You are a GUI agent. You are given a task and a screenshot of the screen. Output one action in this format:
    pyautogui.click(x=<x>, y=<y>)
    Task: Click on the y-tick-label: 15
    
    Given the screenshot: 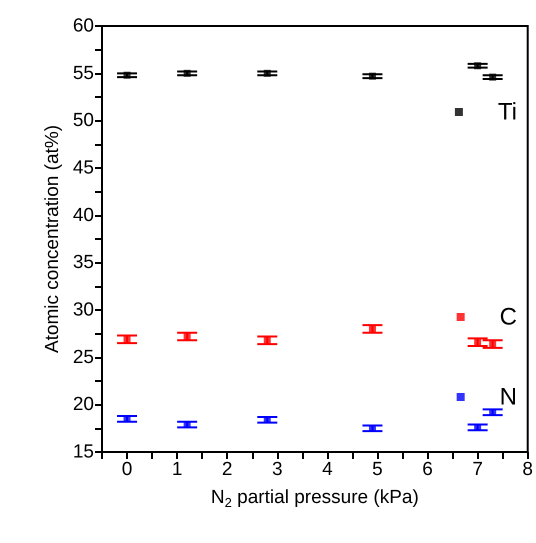 What is the action you would take?
    pyautogui.click(x=83, y=452)
    